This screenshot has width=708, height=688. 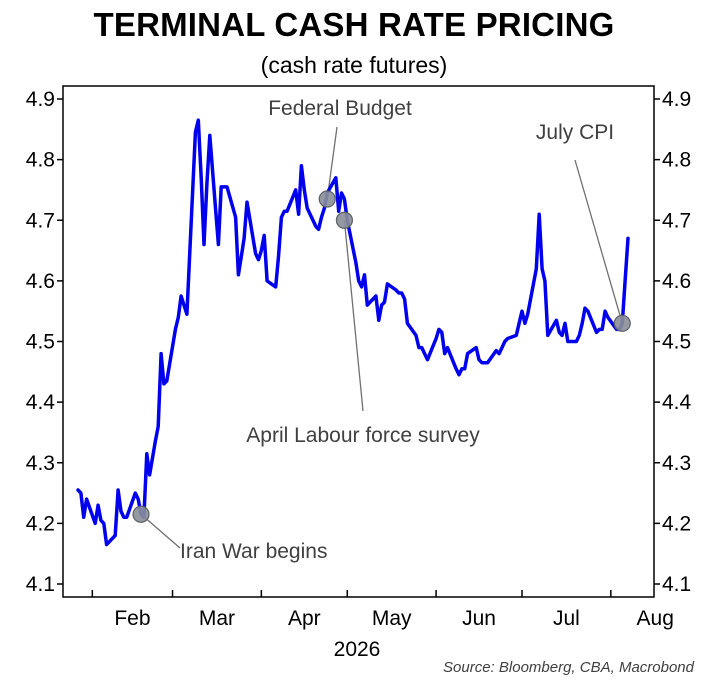 What do you see at coordinates (354, 24) in the screenshot?
I see `chart-title: TERMINAL CASH RATE PRICING` at bounding box center [354, 24].